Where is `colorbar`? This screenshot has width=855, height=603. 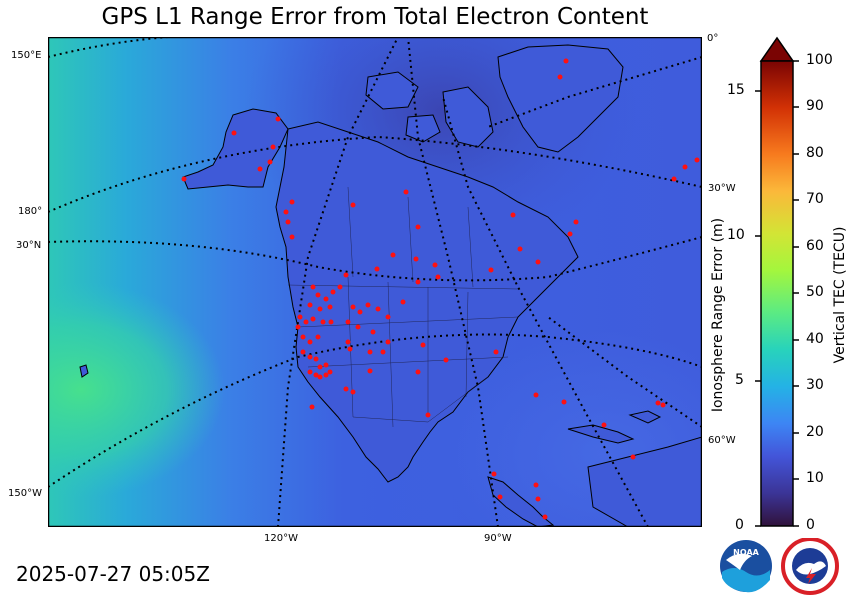
colorbar is located at coordinates (777, 281).